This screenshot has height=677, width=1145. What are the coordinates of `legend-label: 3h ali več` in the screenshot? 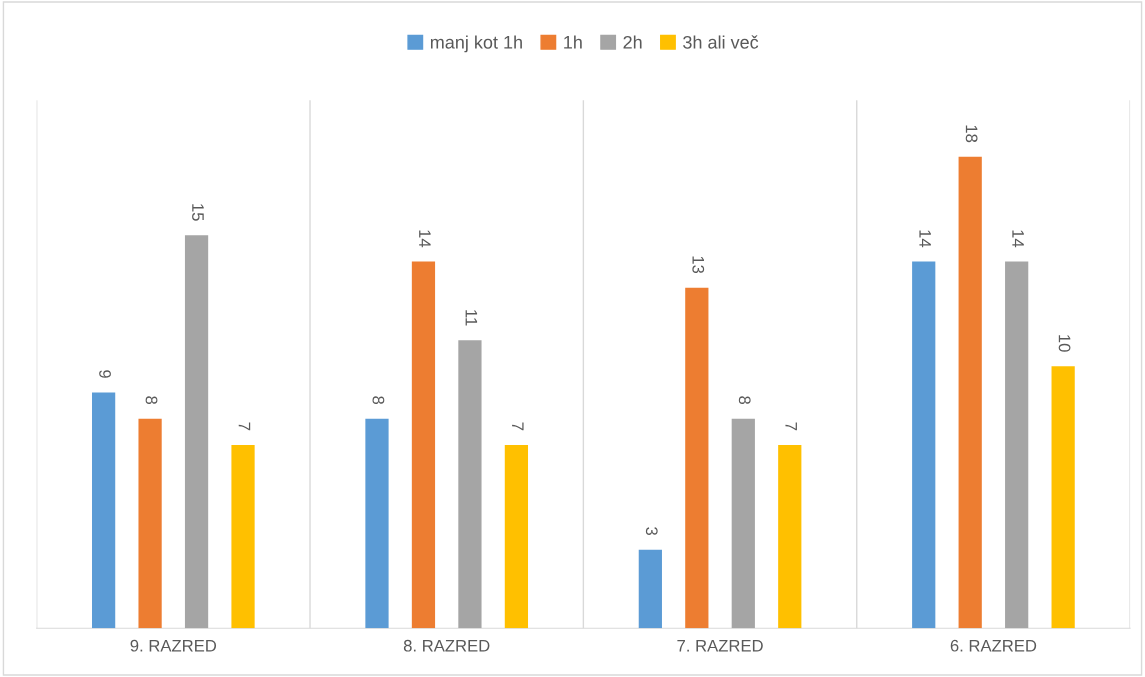 It's located at (721, 42).